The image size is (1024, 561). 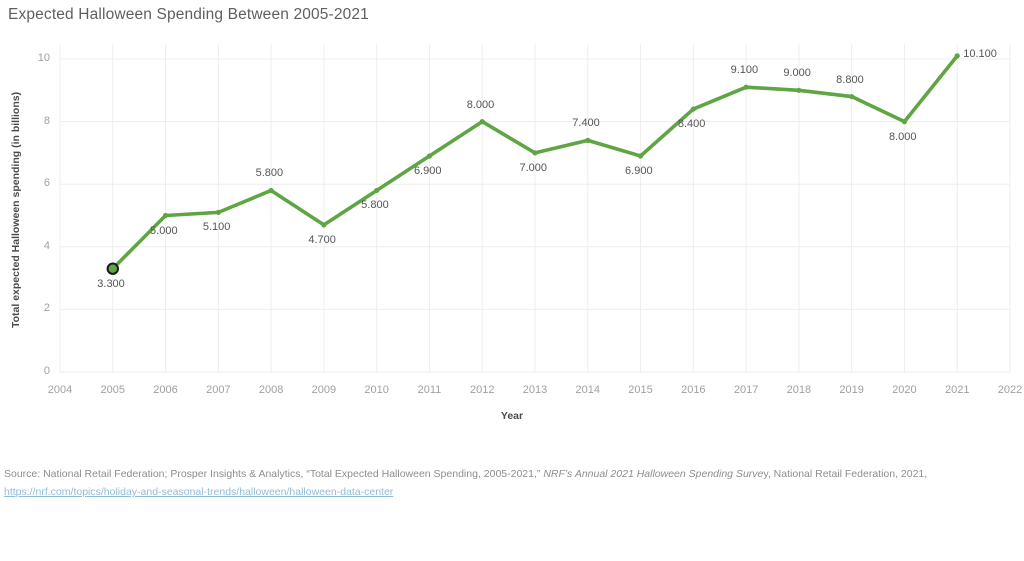 I want to click on x-axis-tick-label: 2010, so click(x=376, y=390).